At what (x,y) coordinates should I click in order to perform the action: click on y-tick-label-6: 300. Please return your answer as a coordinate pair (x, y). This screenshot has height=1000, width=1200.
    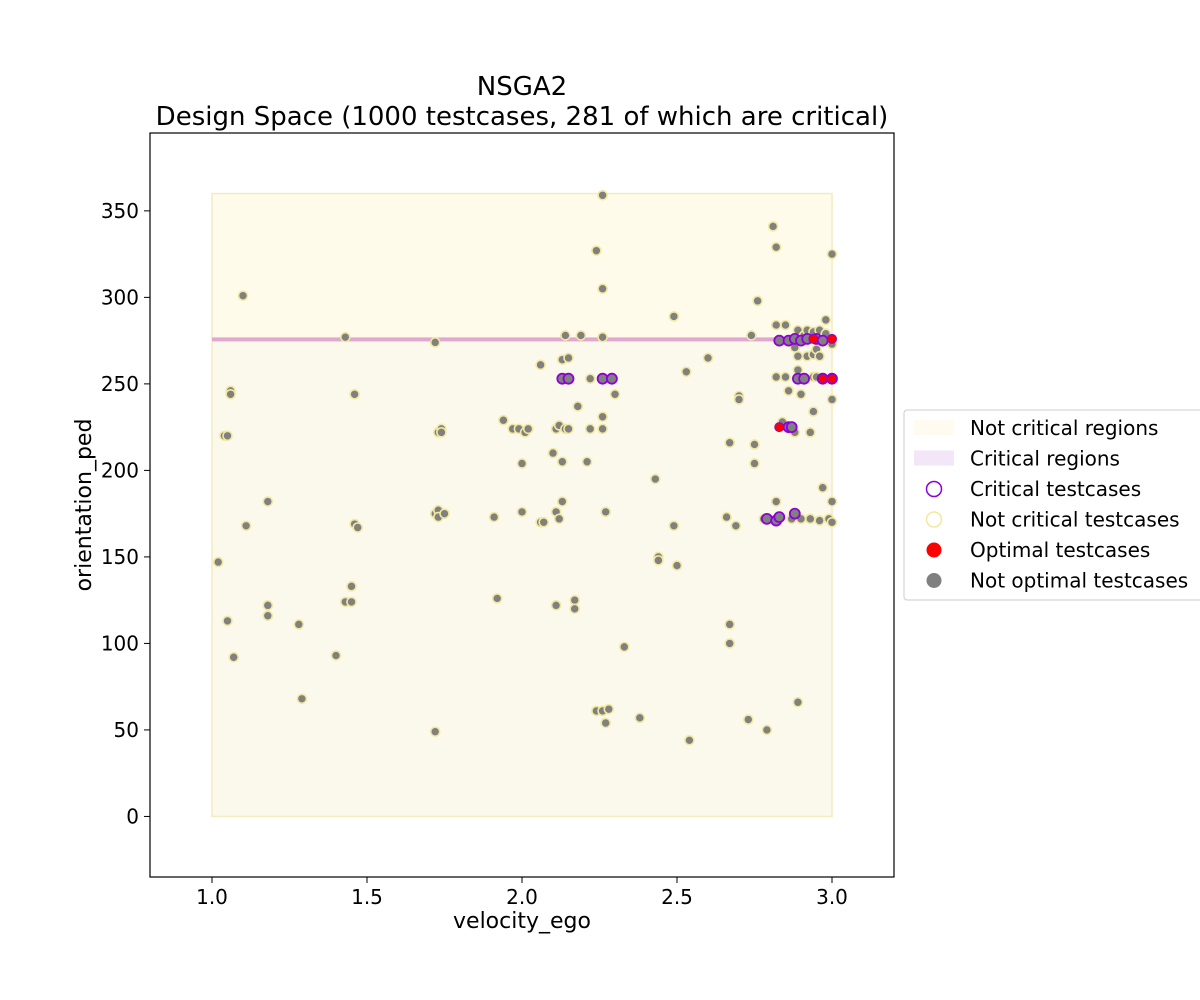
    Looking at the image, I should click on (120, 297).